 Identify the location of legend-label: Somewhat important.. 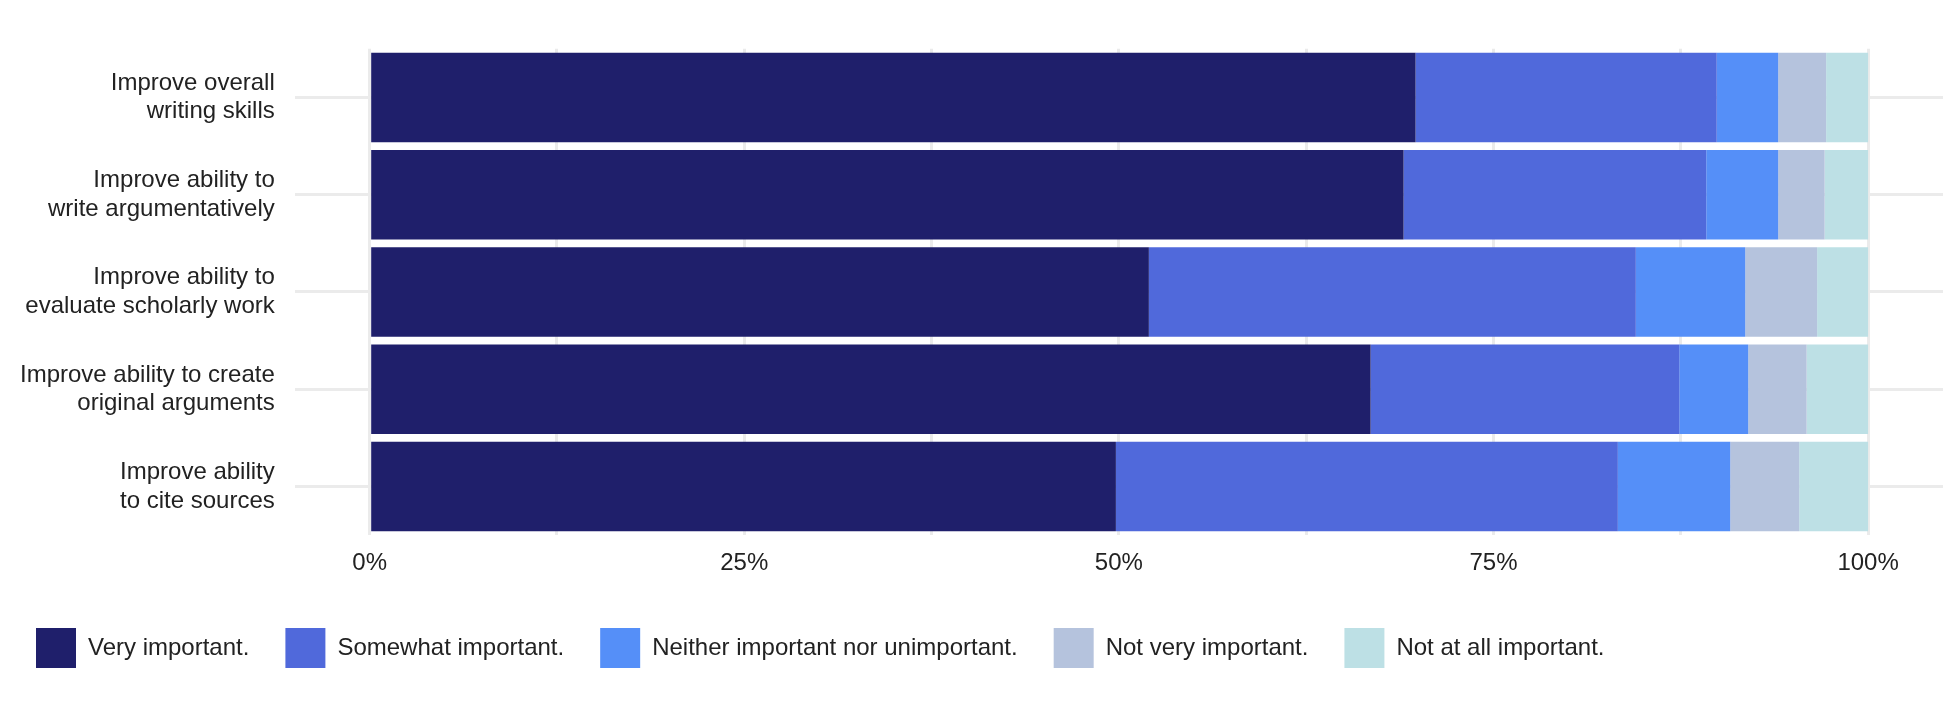
(451, 646).